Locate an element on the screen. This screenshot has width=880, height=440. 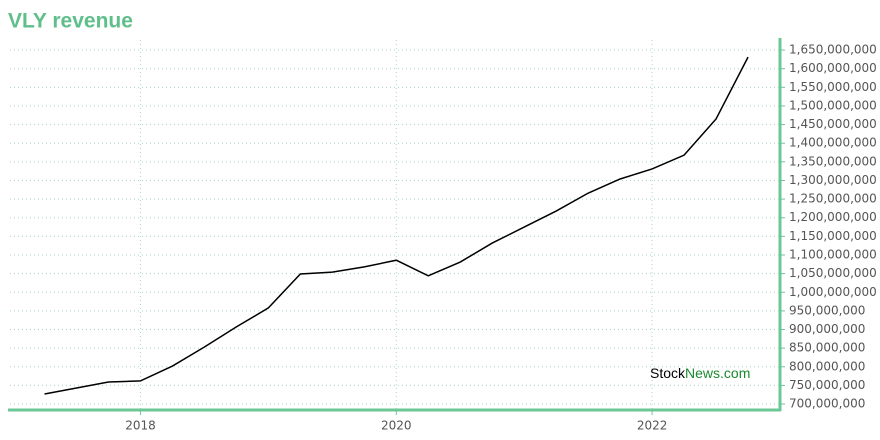
watermark: StockNews.com is located at coordinates (700, 373).